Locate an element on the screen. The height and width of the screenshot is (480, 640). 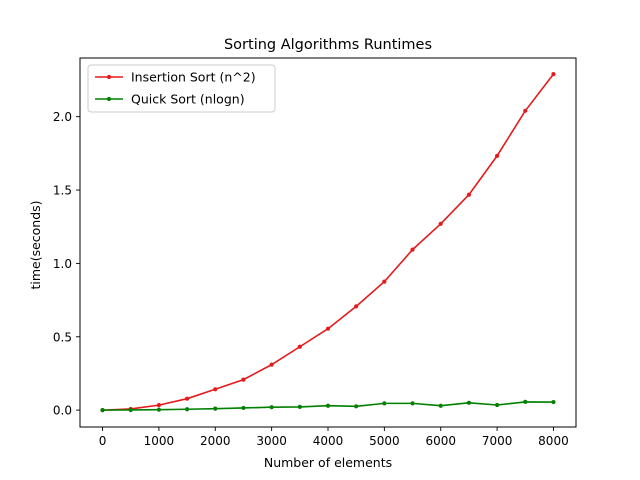
y-tick-label: 2.0 is located at coordinates (62, 117).